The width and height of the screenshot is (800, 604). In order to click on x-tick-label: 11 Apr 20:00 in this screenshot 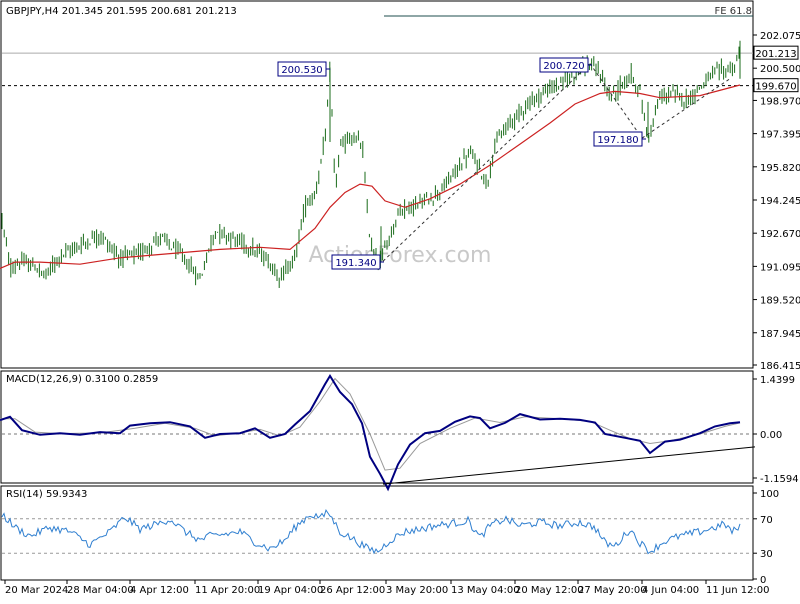, I will do `click(227, 590)`.